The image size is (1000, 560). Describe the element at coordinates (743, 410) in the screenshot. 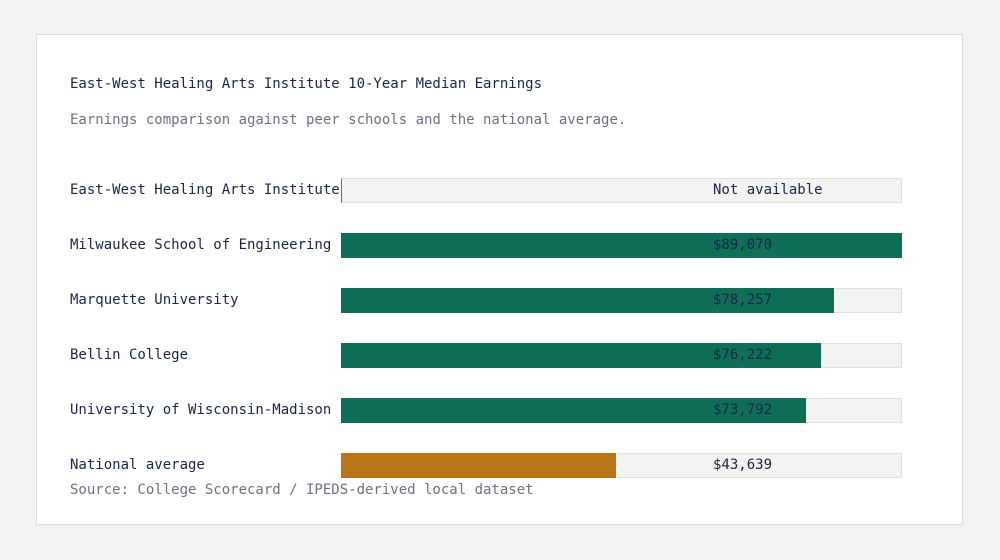

I see `bar-value-label: $73,792` at that location.